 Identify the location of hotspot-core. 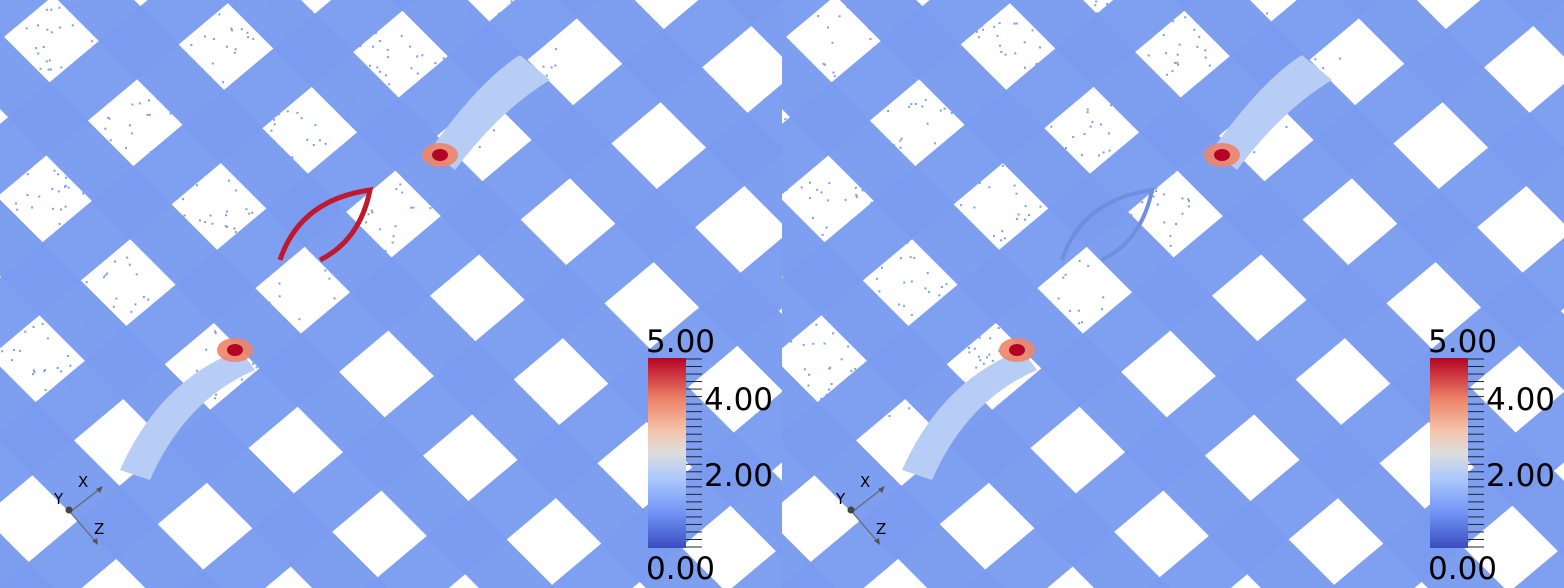
(235, 350).